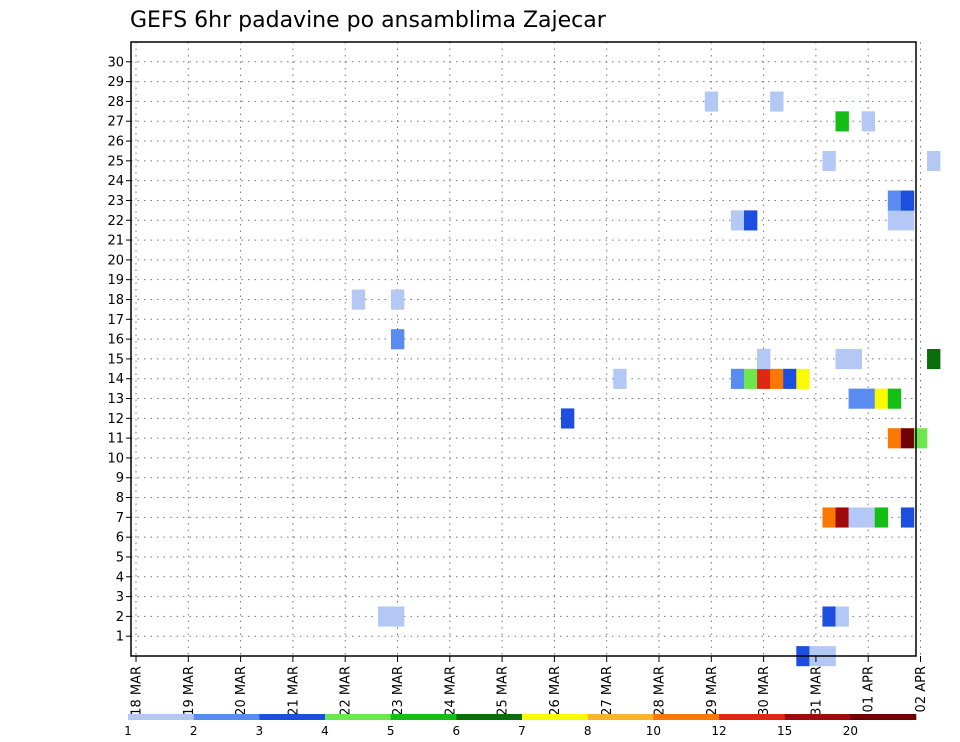 This screenshot has height=742, width=960. Describe the element at coordinates (120, 557) in the screenshot. I see `y-tick-label: 5` at that location.